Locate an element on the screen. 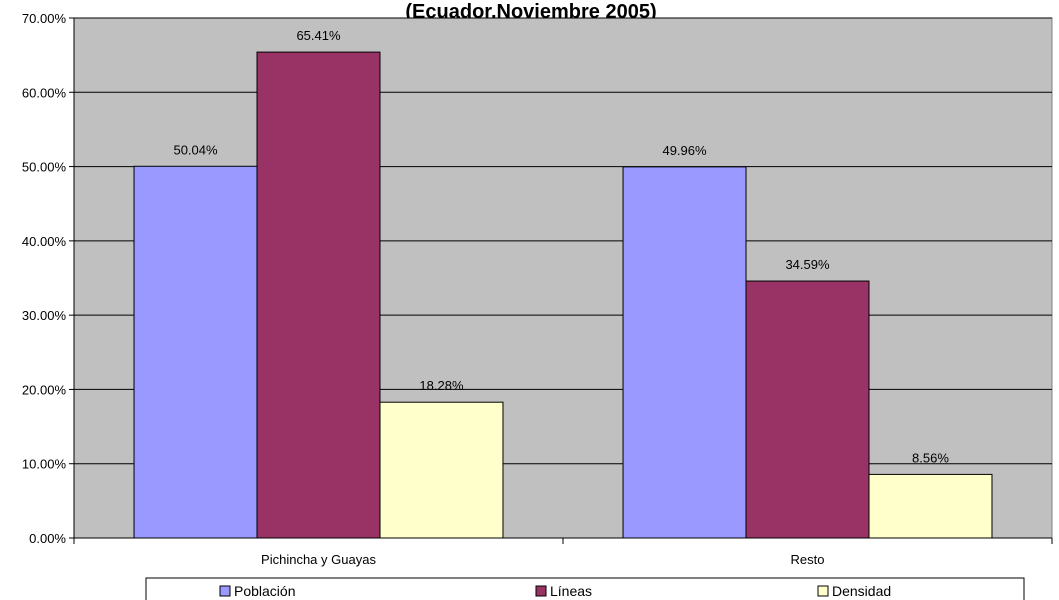  data-label: 18.28% is located at coordinates (441, 385).